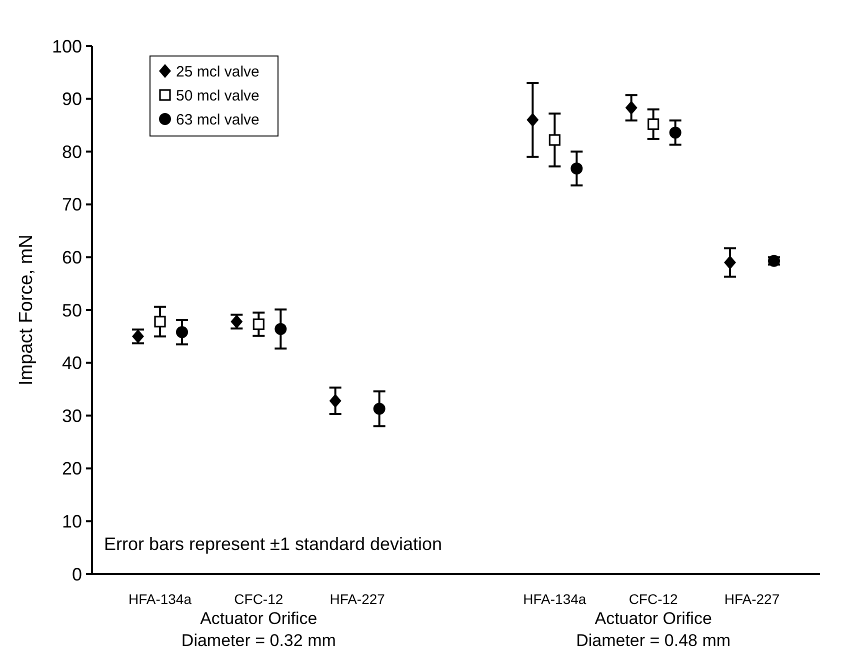 Image resolution: width=851 pixels, height=658 pixels. I want to click on y-tick-label: 30, so click(72, 416).